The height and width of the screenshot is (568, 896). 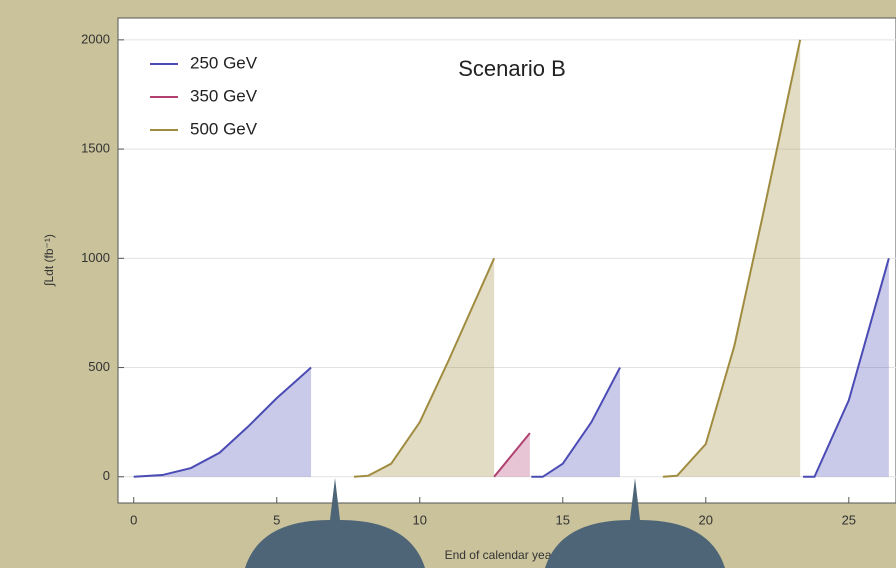 What do you see at coordinates (95, 257) in the screenshot?
I see `y-tick-label: 1000` at bounding box center [95, 257].